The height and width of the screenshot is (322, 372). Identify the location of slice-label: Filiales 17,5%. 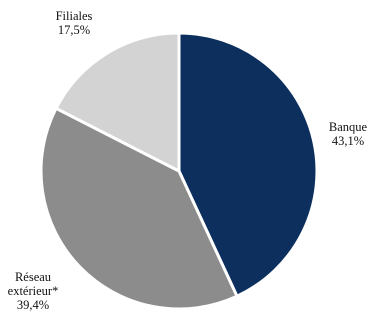
(74, 23).